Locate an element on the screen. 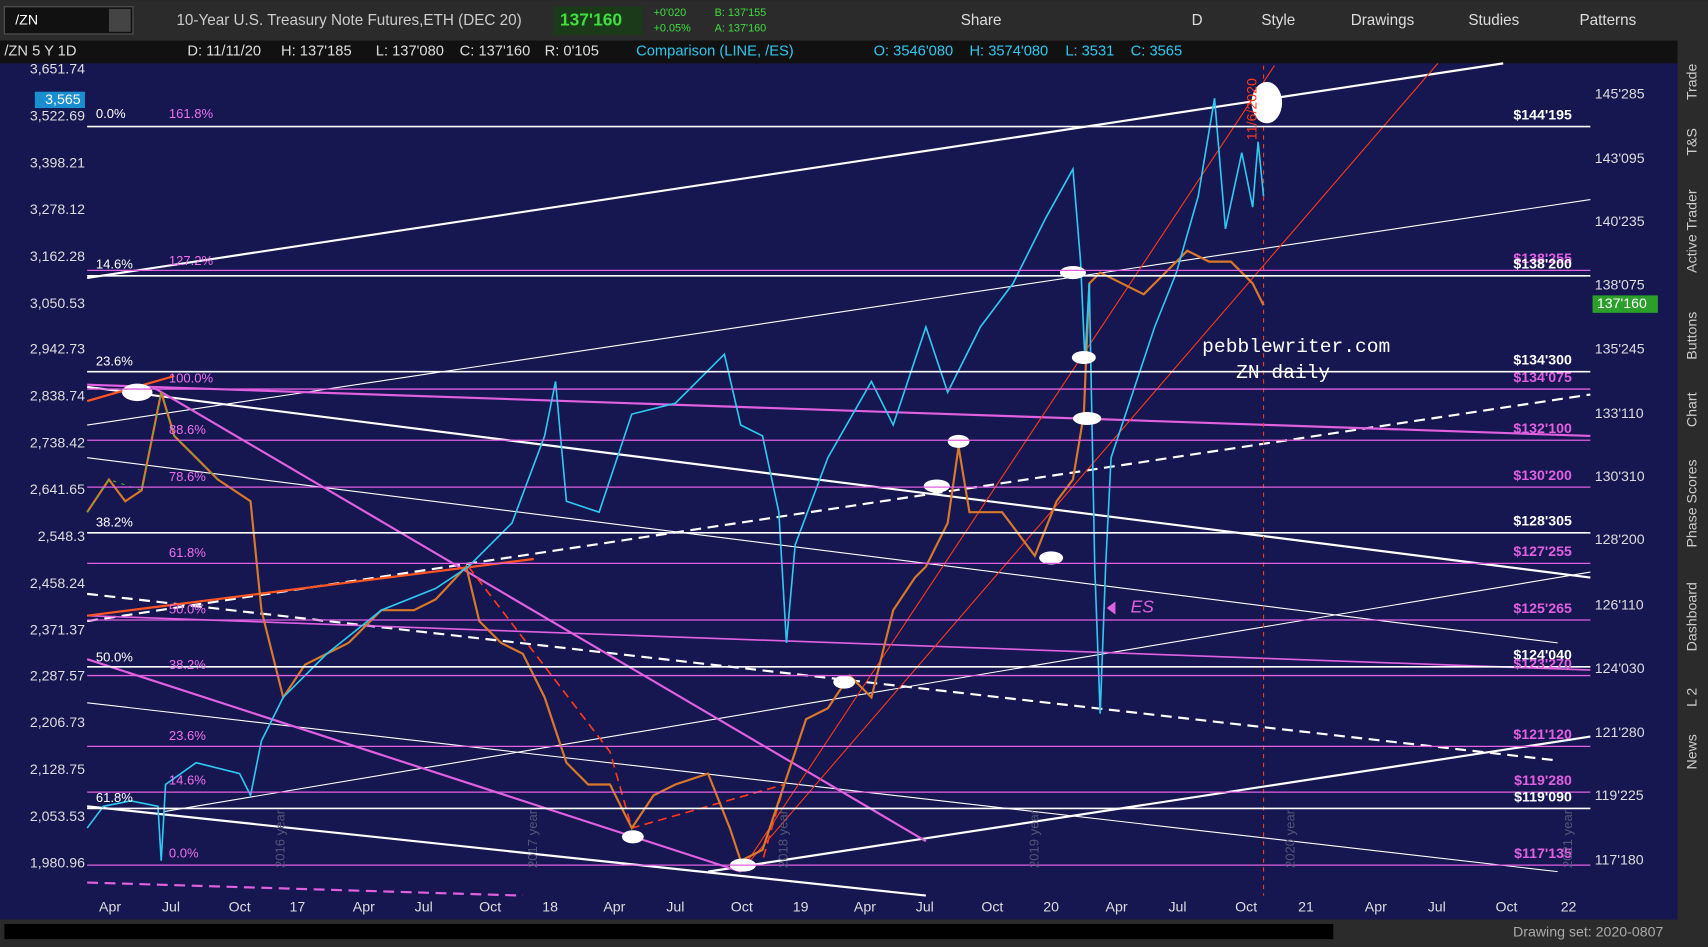 The image size is (1708, 947). x-tick-label: 21 is located at coordinates (1306, 907).